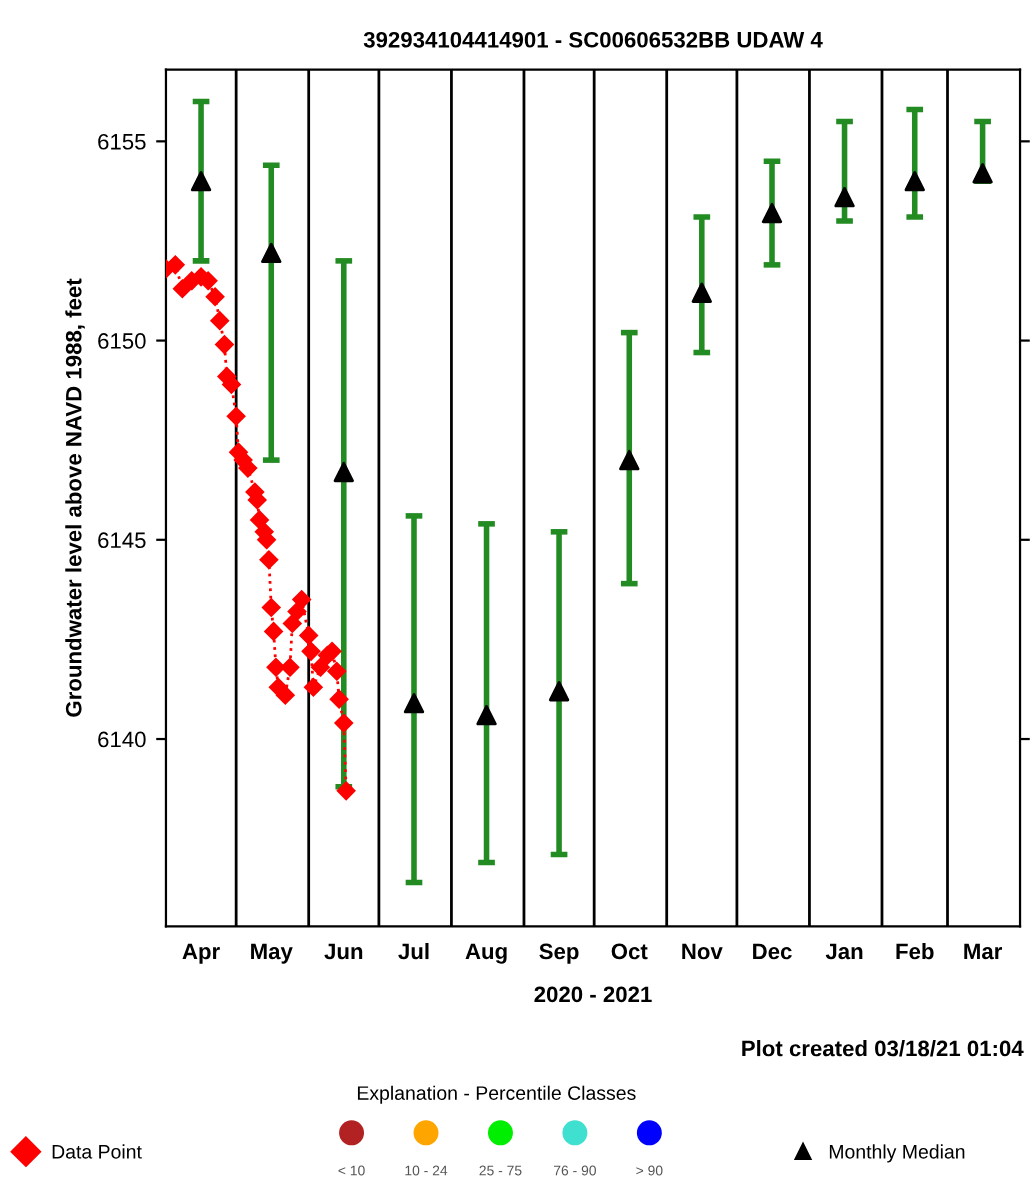 The height and width of the screenshot is (1180, 1034). I want to click on x-tick-label: Mar, so click(983, 951).